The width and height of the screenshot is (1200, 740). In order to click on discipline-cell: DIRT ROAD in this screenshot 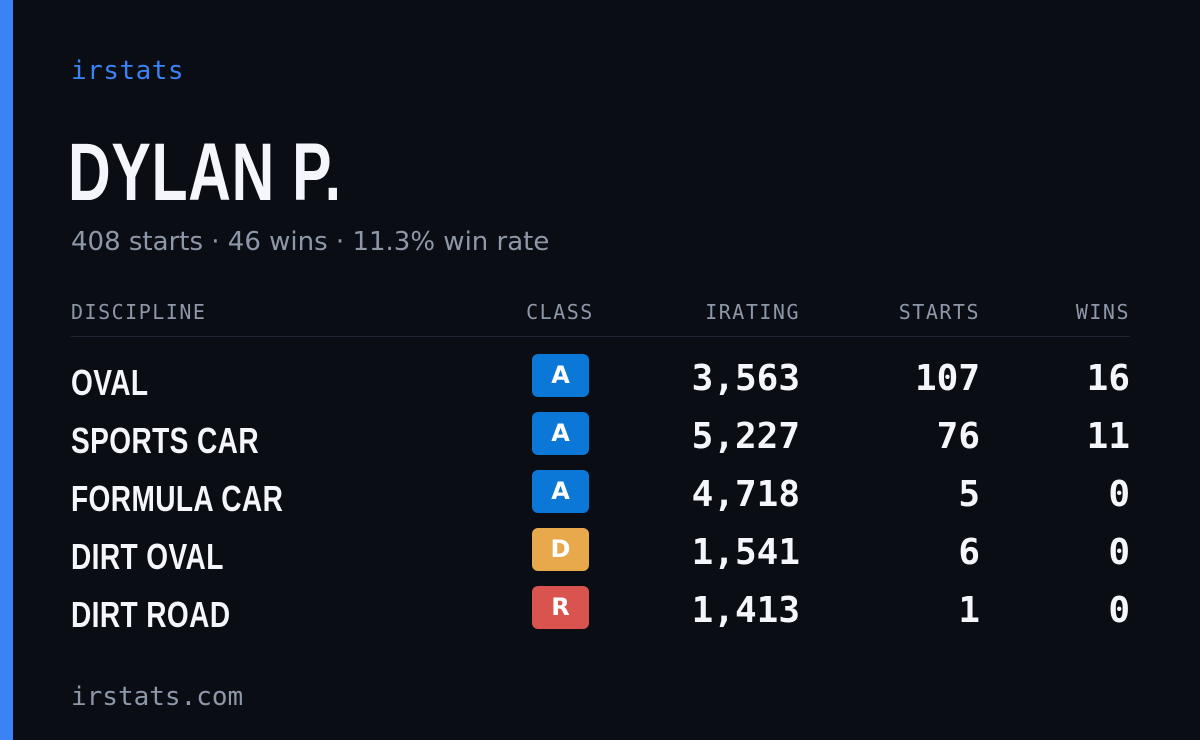, I will do `click(151, 614)`.